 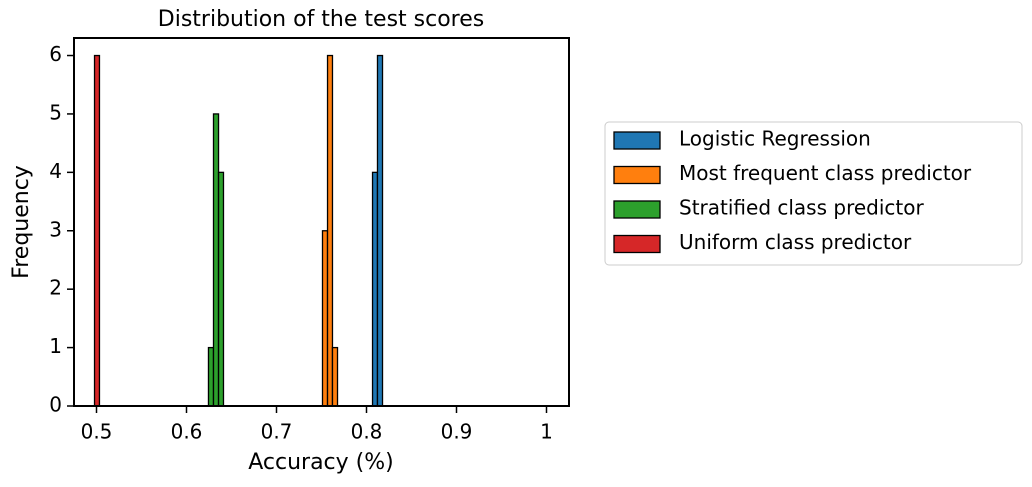 What do you see at coordinates (55, 112) in the screenshot?
I see `y-tick-label: 5` at bounding box center [55, 112].